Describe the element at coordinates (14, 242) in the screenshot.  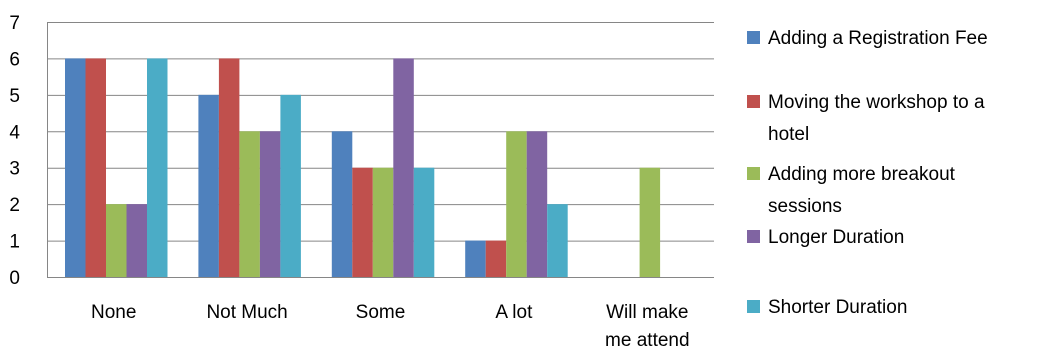
I see `y-tick-label: 1` at that location.